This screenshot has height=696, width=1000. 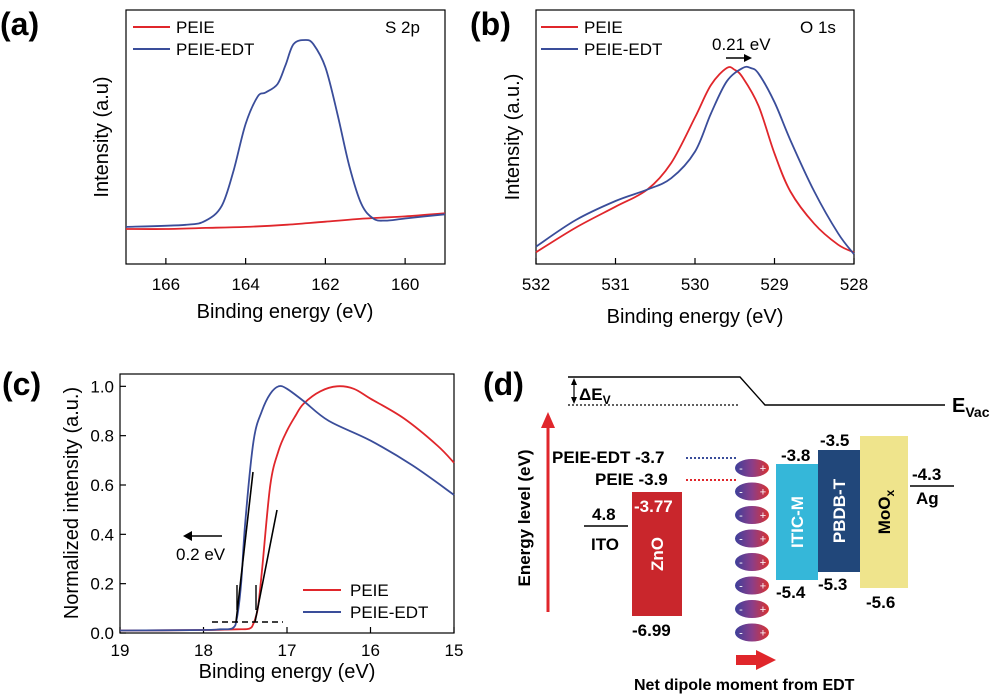 I want to click on vacuum-level-line, so click(x=756, y=391).